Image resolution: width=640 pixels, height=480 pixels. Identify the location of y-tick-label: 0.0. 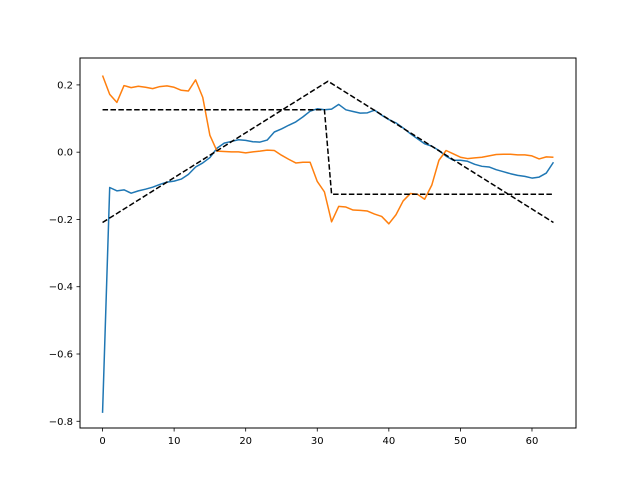
(65, 153).